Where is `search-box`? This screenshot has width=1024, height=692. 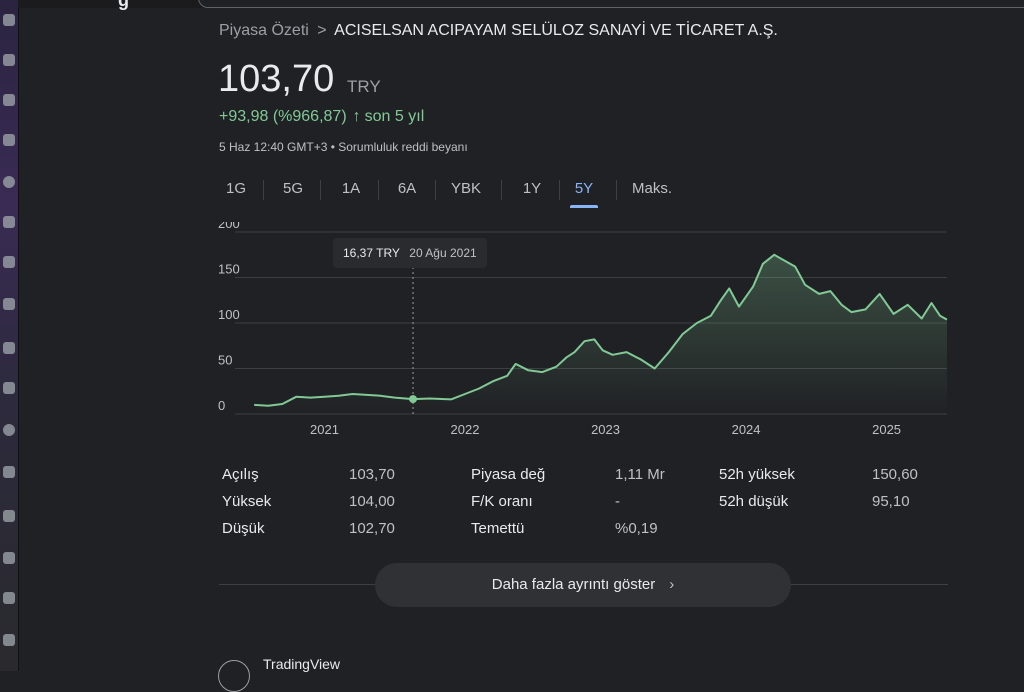
search-box is located at coordinates (611, 4).